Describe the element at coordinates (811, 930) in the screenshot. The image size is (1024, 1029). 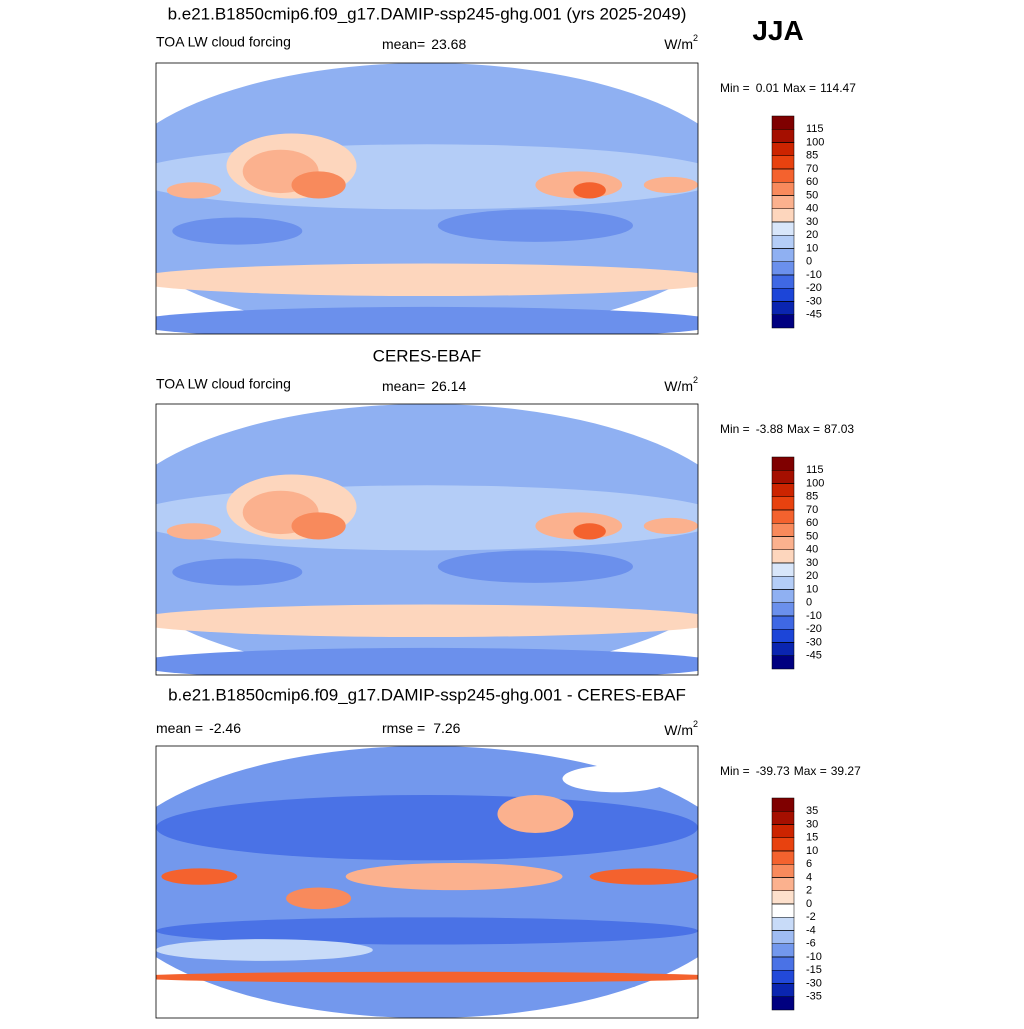
I see `colorbar-label: -4` at that location.